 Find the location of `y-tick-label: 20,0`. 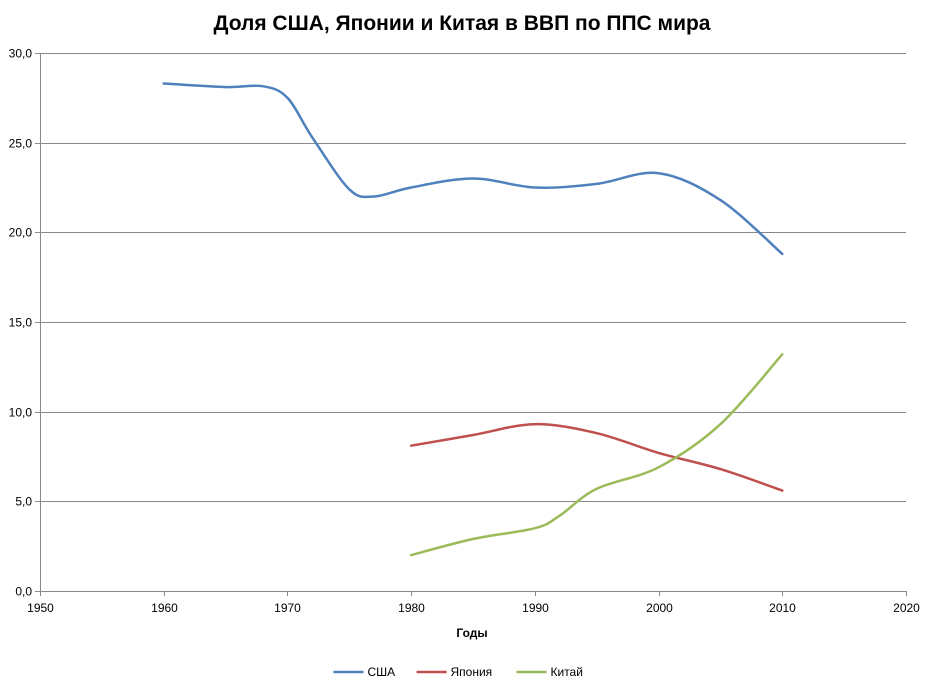

y-tick-label: 20,0 is located at coordinates (21, 233).